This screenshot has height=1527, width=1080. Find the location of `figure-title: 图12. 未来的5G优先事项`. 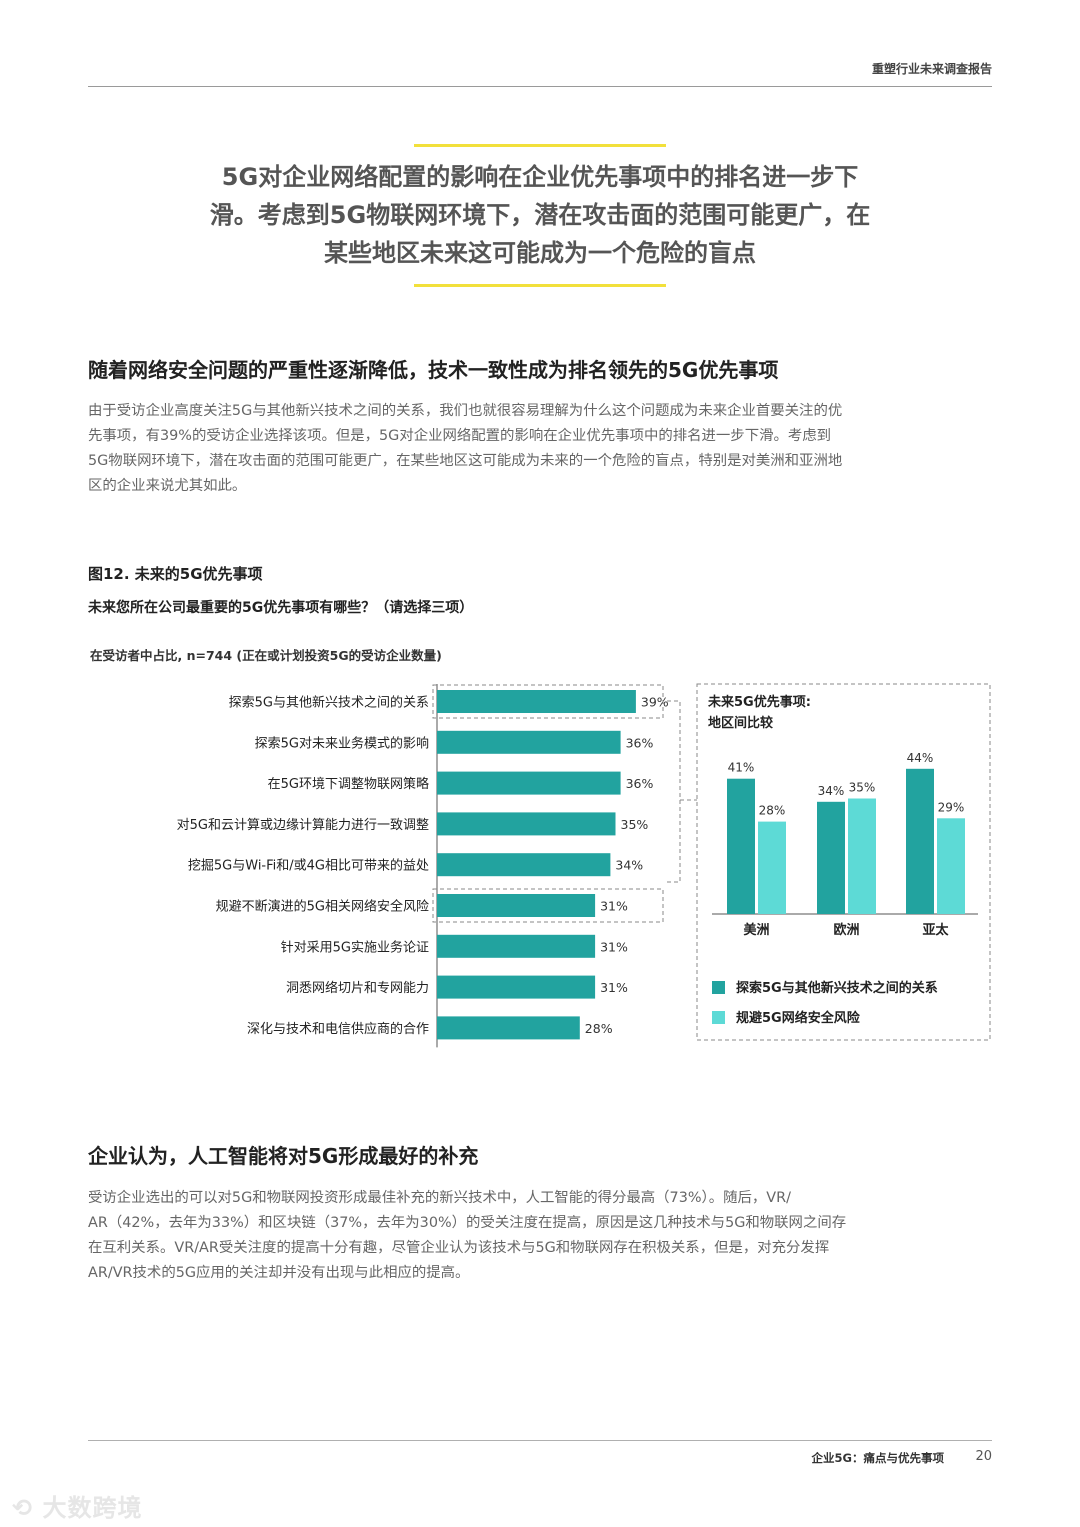

figure-title: 图12. 未来的5G优先事项 is located at coordinates (175, 574).